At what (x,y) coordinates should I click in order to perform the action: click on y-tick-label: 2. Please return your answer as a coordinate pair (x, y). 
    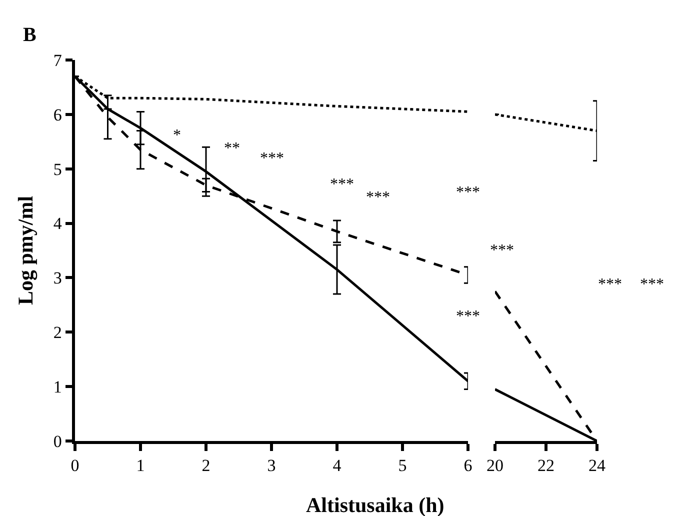
    Looking at the image, I should click on (57, 332).